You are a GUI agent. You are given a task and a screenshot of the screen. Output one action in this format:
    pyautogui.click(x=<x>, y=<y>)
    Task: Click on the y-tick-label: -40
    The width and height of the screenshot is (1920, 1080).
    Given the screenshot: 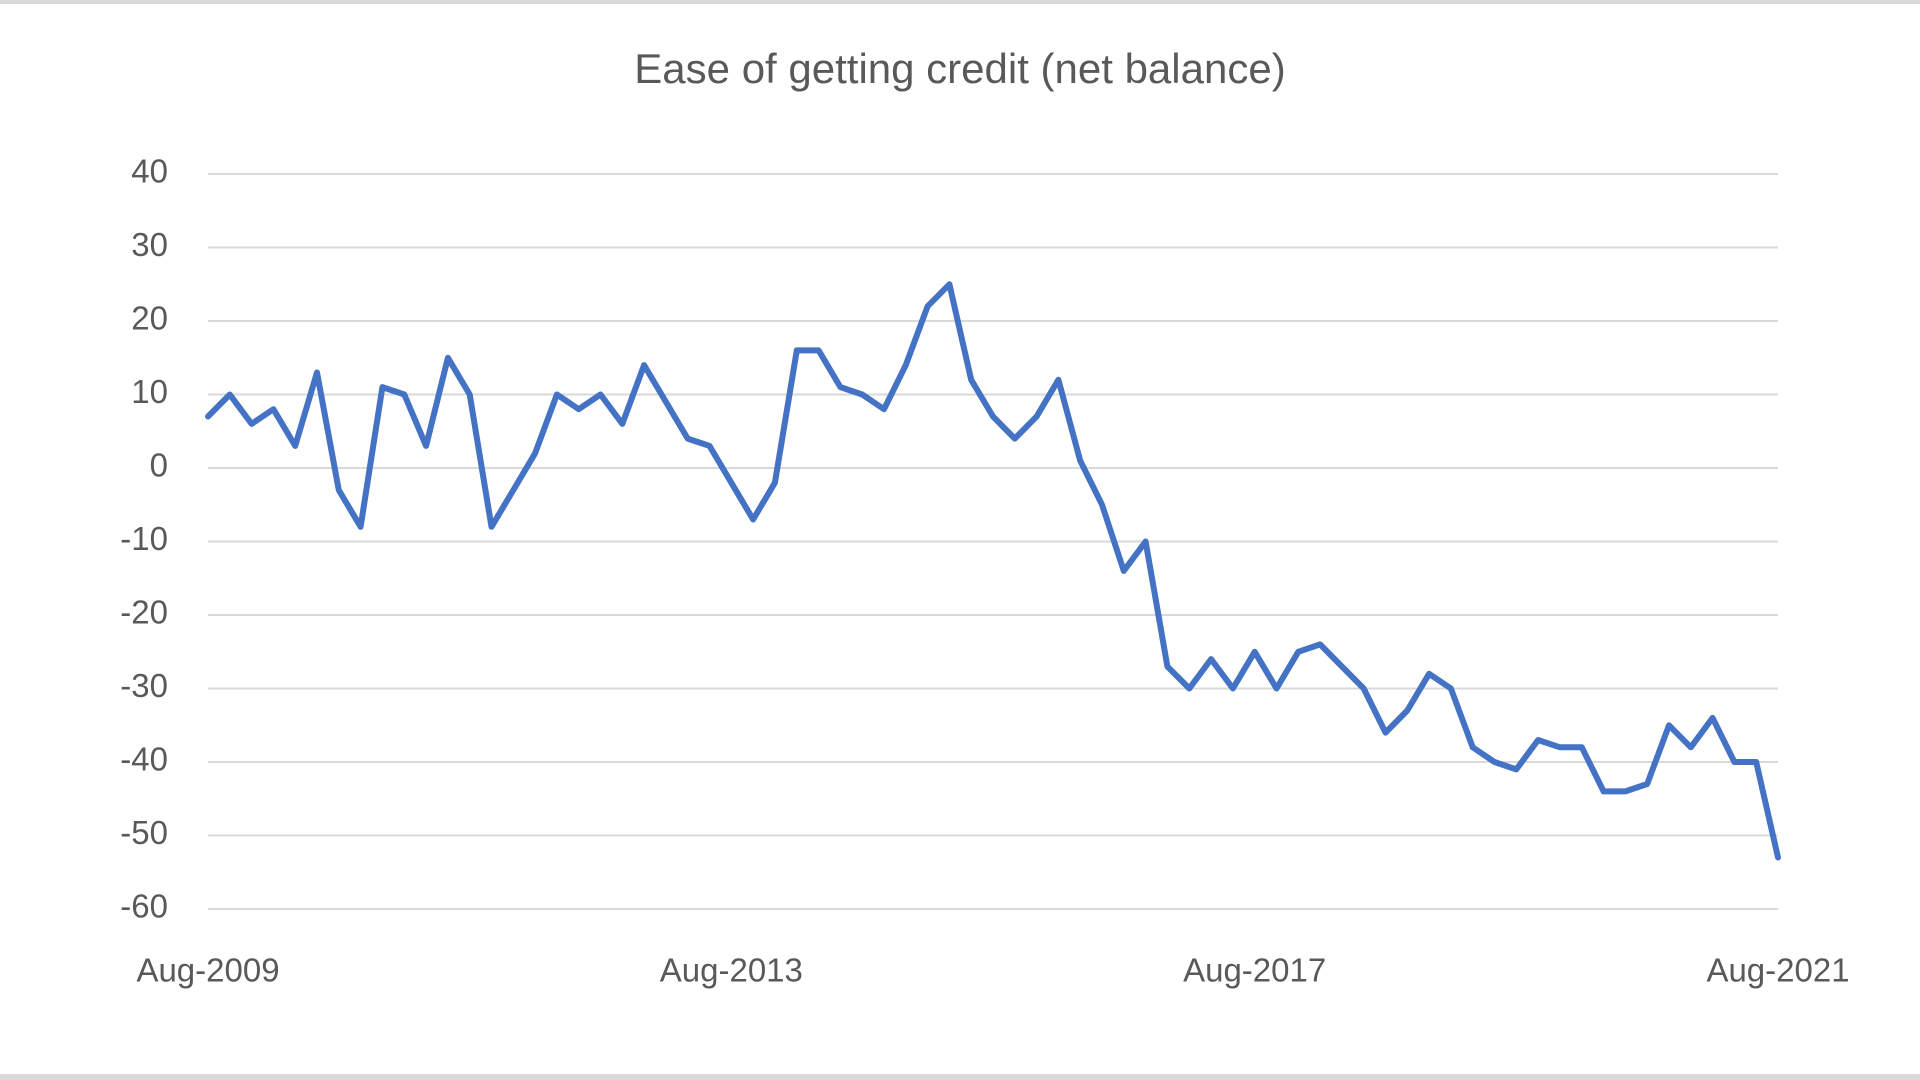 What is the action you would take?
    pyautogui.click(x=144, y=759)
    